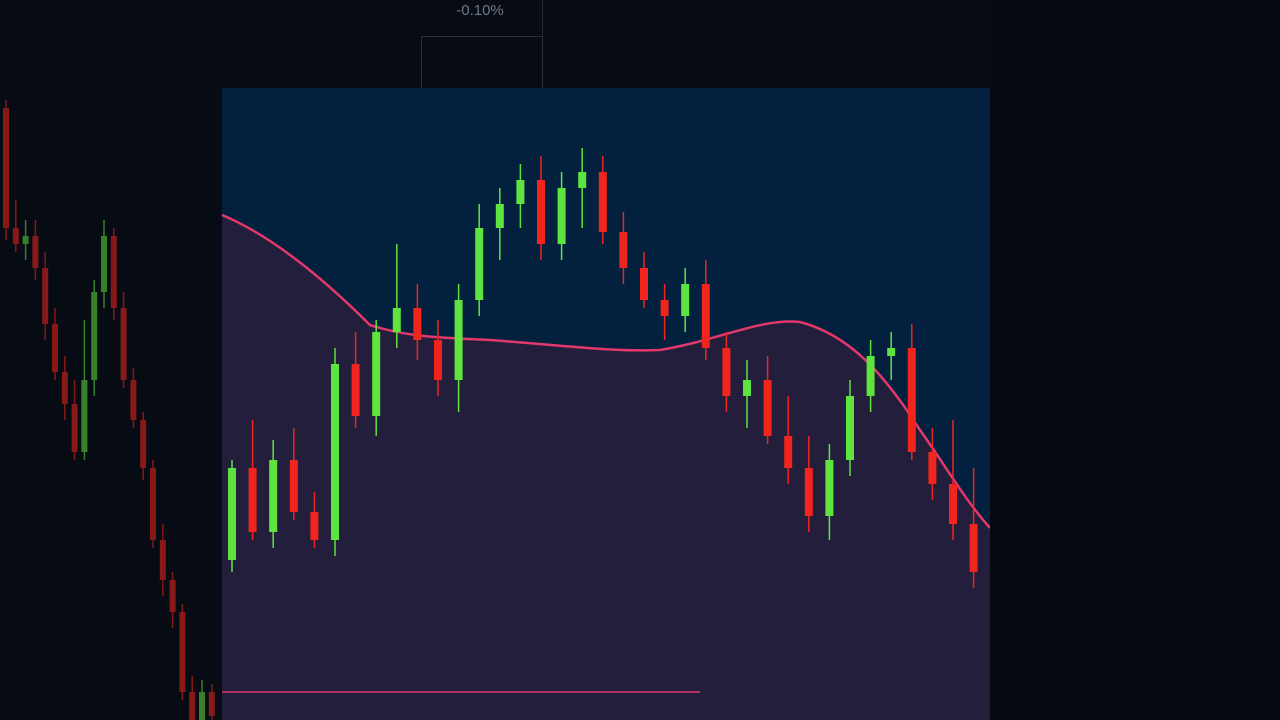 The image size is (1280, 720). What do you see at coordinates (109, 410) in the screenshot?
I see `background-chart` at bounding box center [109, 410].